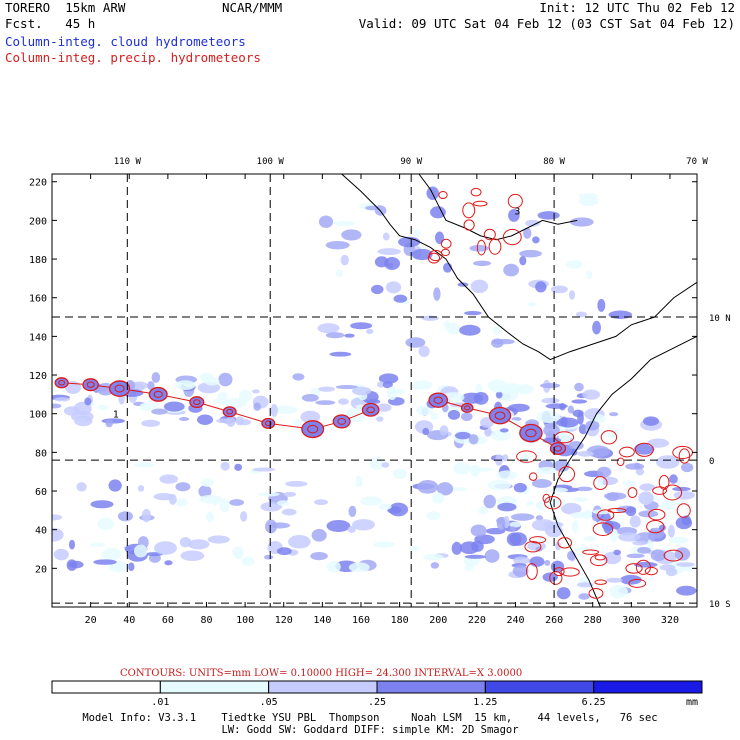 The height and width of the screenshot is (740, 740). What do you see at coordinates (41, 453) in the screenshot?
I see `y-tick-label: 80` at bounding box center [41, 453].